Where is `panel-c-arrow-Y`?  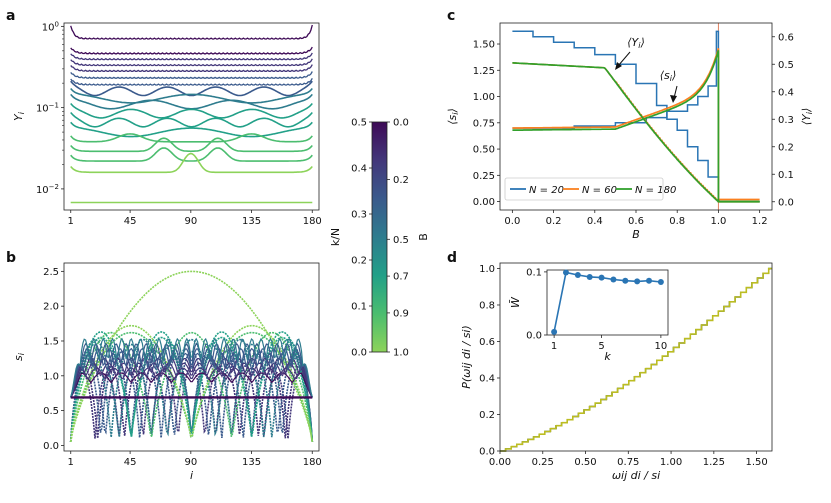
panel-c-arrow-Y is located at coordinates (624, 59).